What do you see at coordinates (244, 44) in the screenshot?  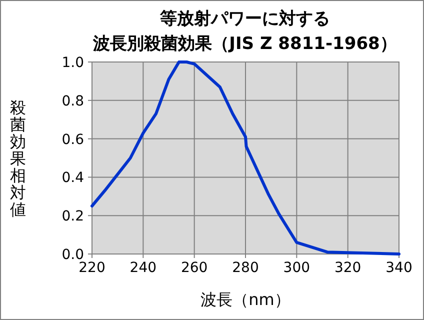 I see `chart-subtitle: 波長別殺菌効果（JIS Z 8811-1968）` at bounding box center [244, 44].